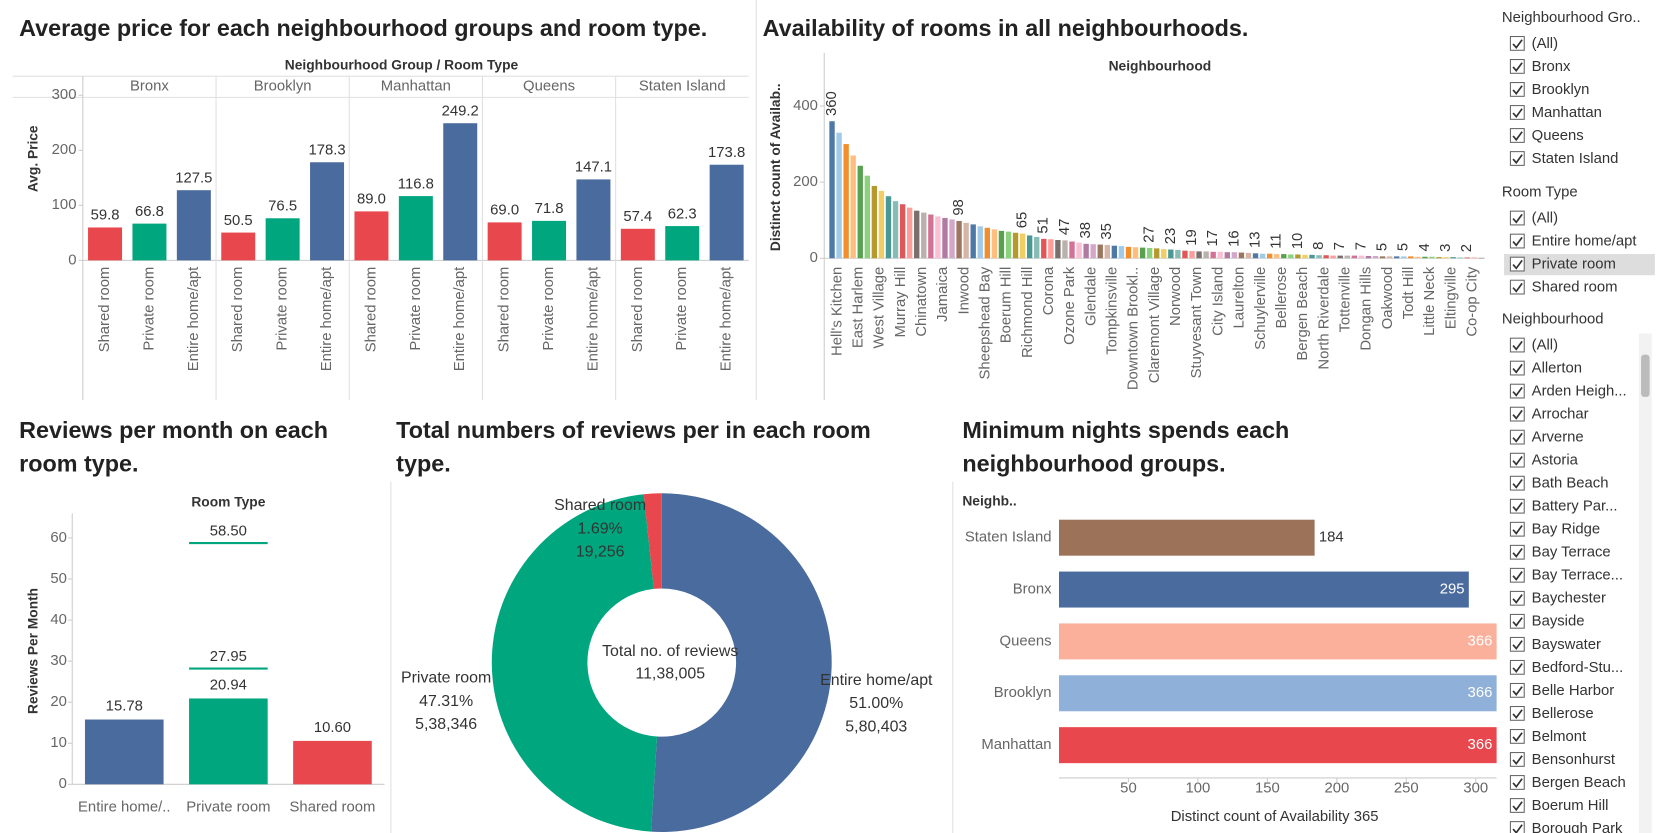 The height and width of the screenshot is (833, 1657). What do you see at coordinates (1577, 827) in the screenshot?
I see `filter-option: Borough Park` at bounding box center [1577, 827].